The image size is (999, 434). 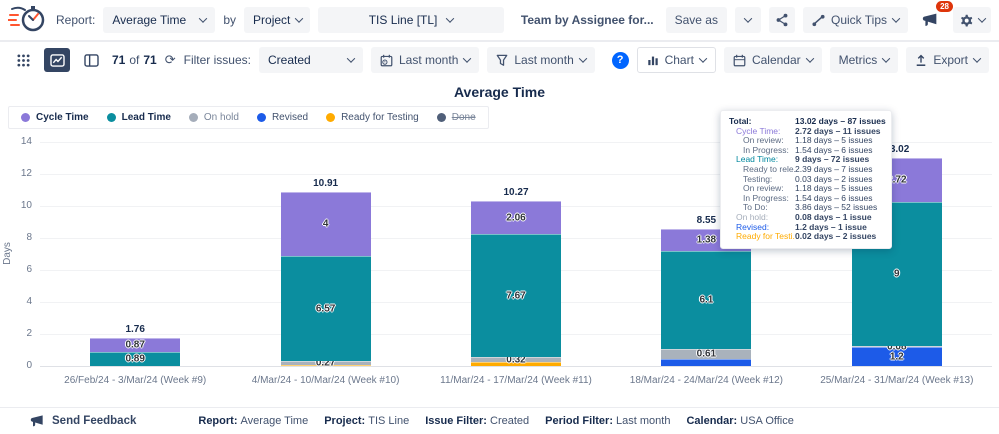 I want to click on tooltip-row: Lead Time: 9 days – 72 issues, so click(x=806, y=160).